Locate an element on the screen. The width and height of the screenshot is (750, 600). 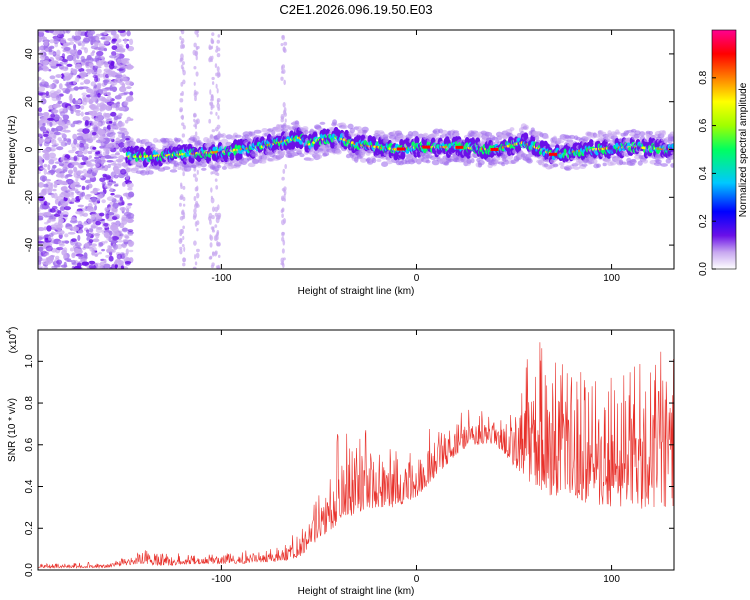
colorbar-tick-label: 0.8 is located at coordinates (703, 77).